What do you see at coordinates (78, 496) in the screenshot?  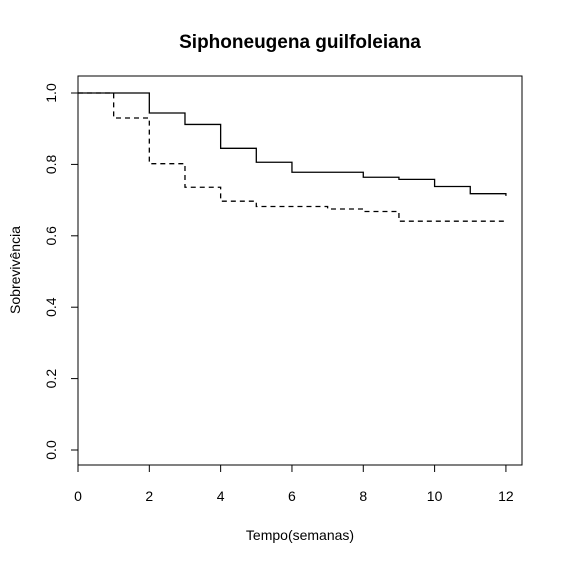 I see `x-tick-label: 0` at bounding box center [78, 496].